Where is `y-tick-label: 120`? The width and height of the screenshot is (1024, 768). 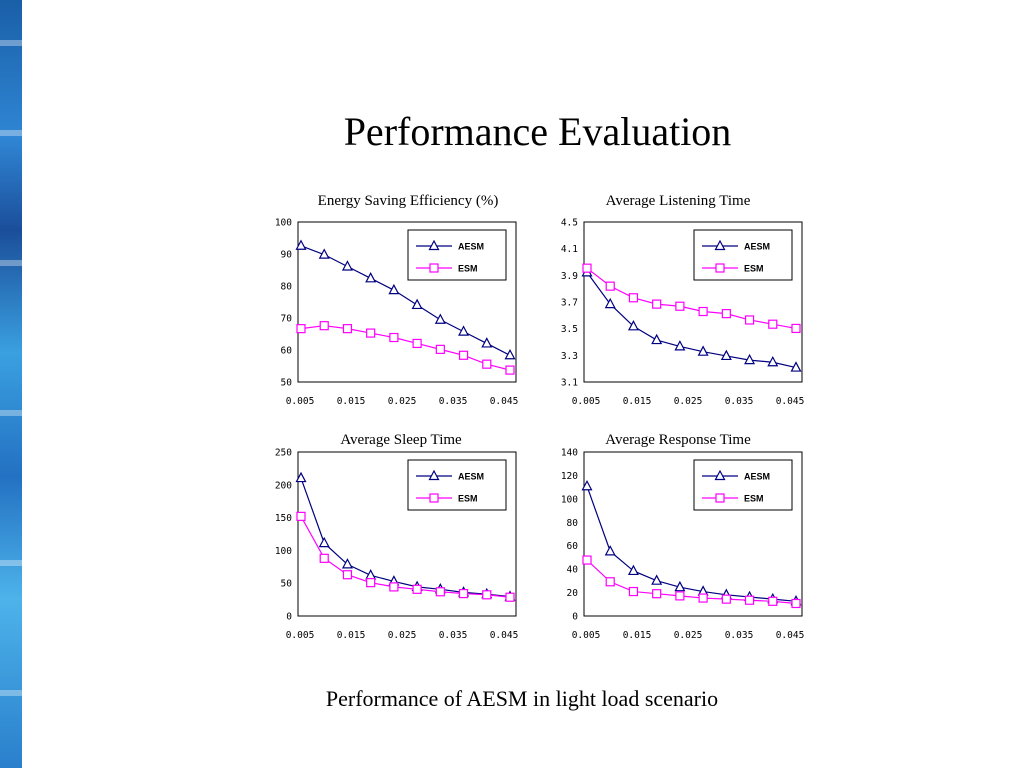
y-tick-label: 120 is located at coordinates (569, 476).